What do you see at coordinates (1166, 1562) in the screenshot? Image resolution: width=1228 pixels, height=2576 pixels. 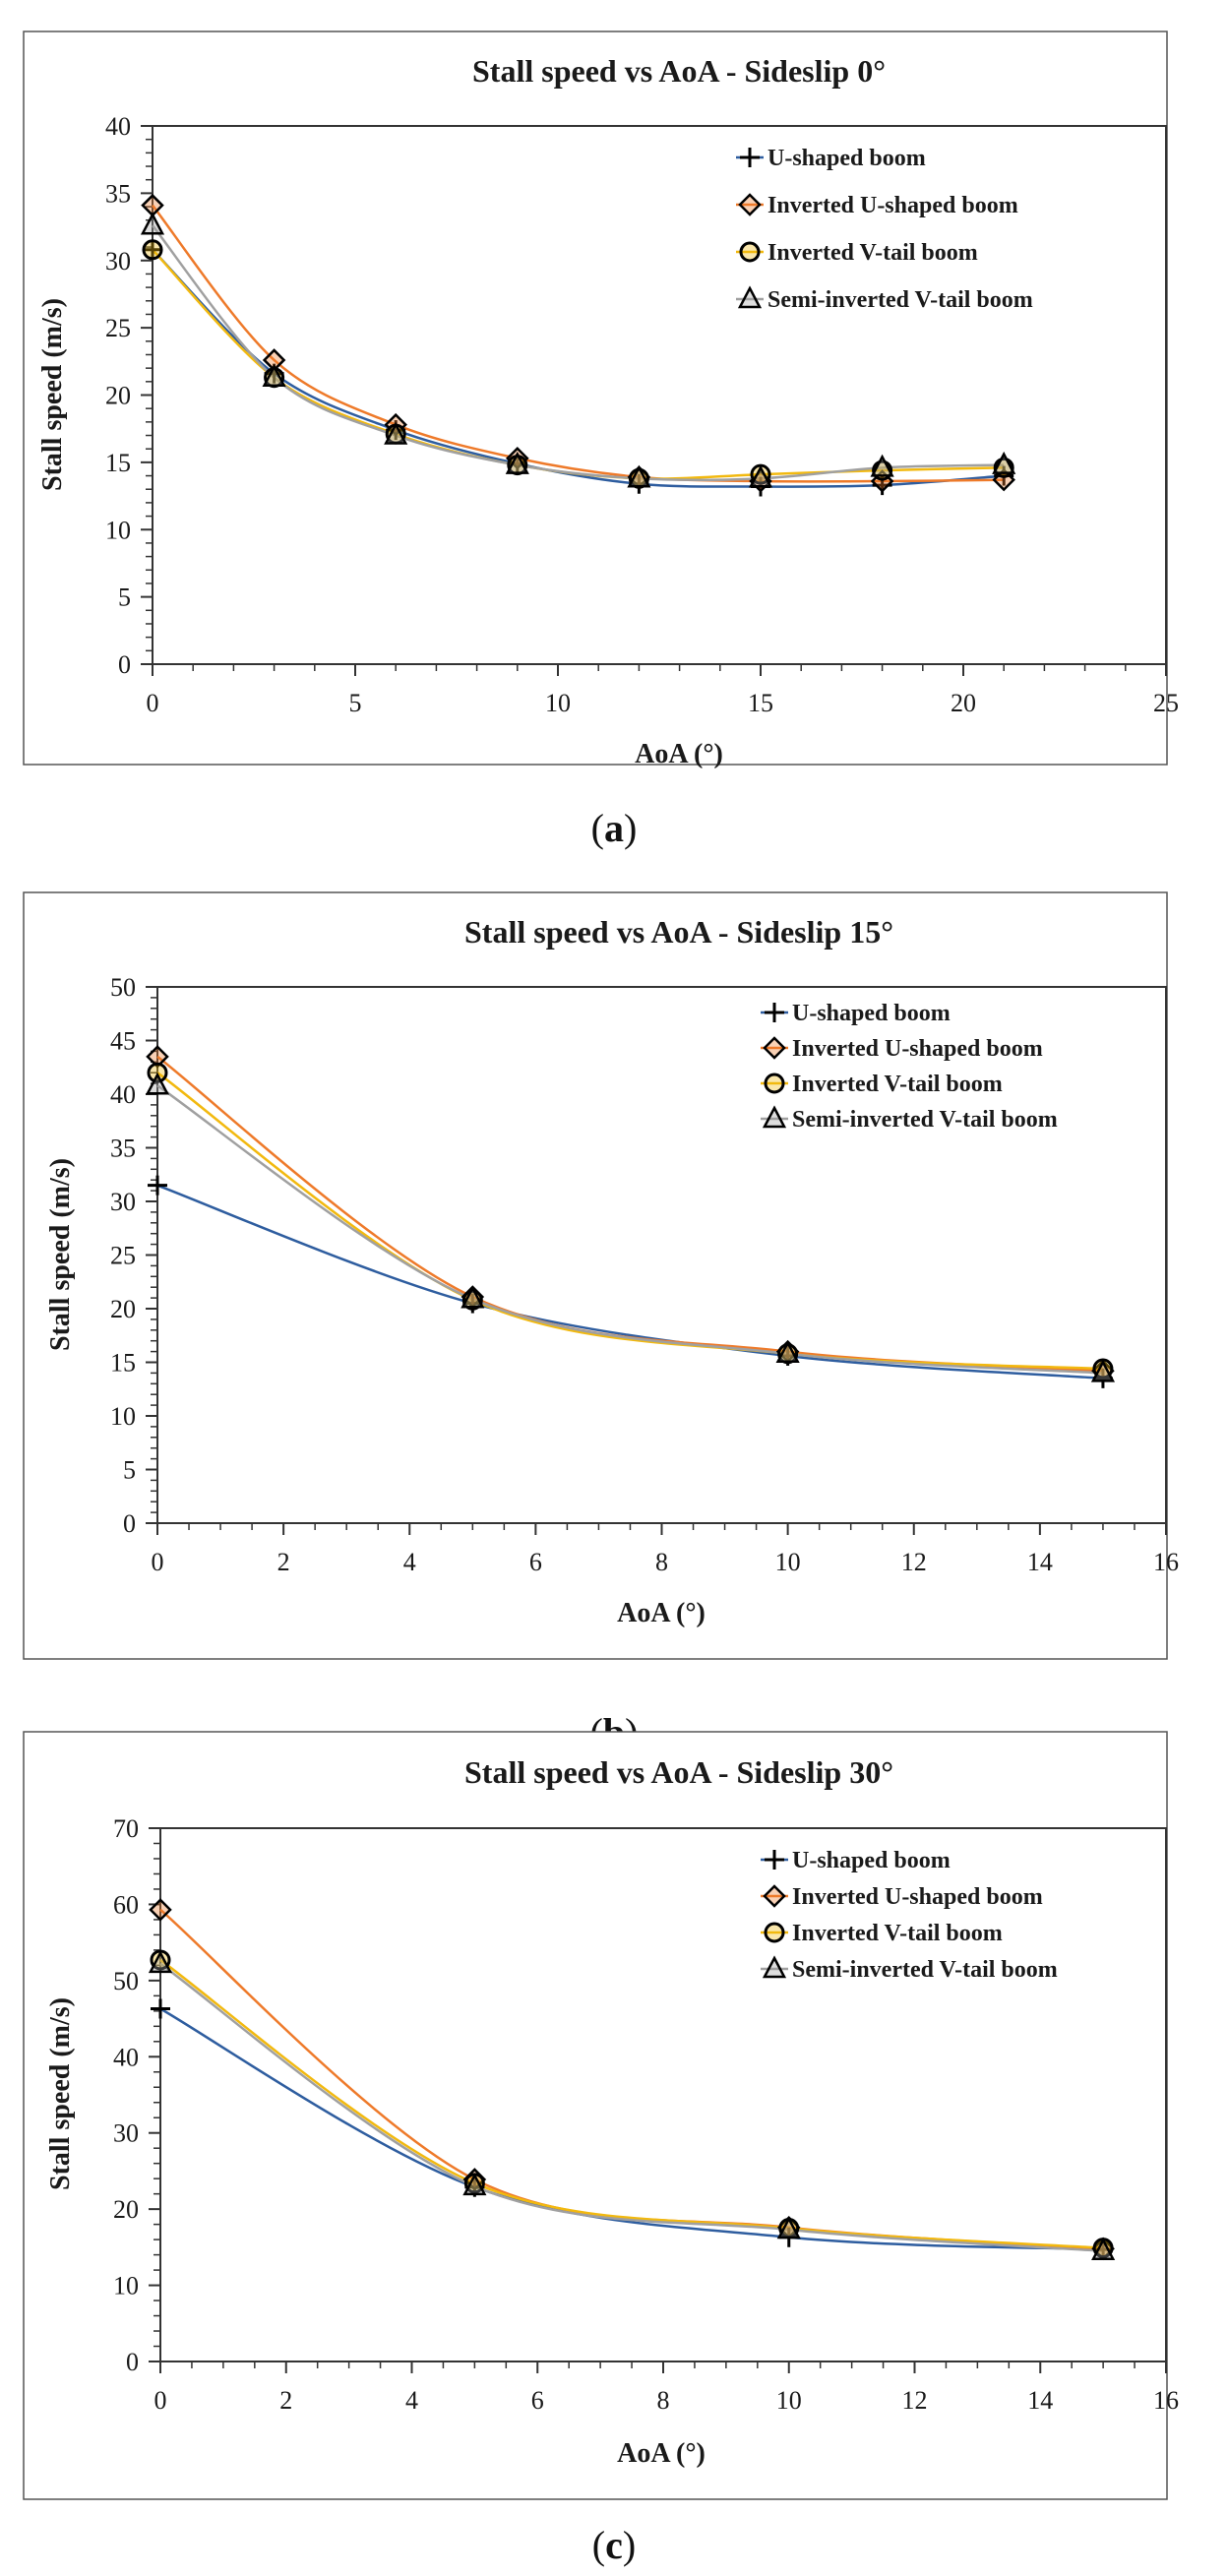 I see `x-tick-label: 16` at bounding box center [1166, 1562].